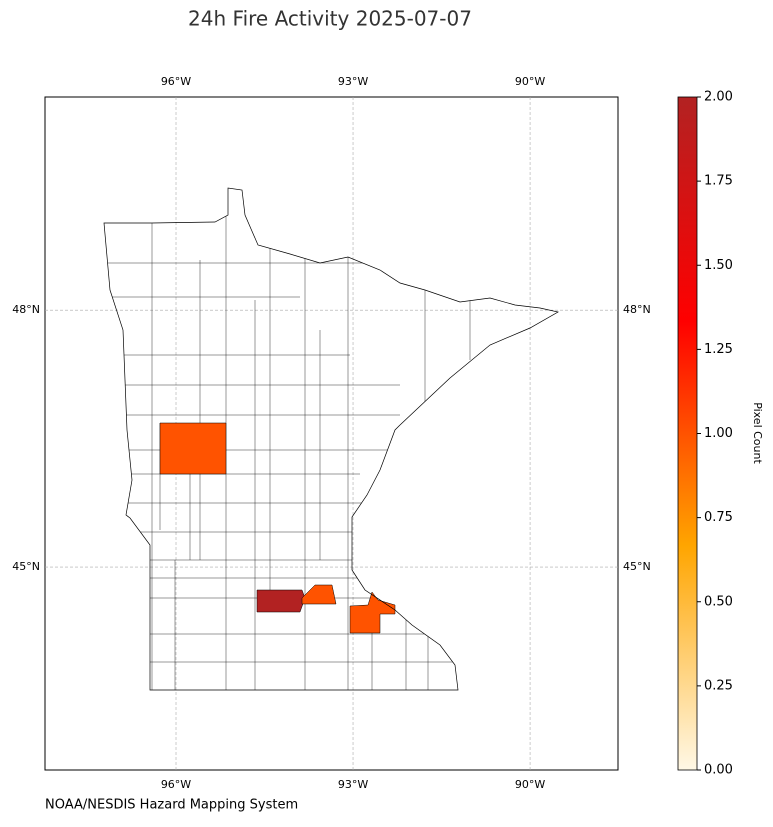 Image resolution: width=773 pixels, height=827 pixels. I want to click on footer: NOAA/NESDIS Hazard Mapping System, so click(171, 805).